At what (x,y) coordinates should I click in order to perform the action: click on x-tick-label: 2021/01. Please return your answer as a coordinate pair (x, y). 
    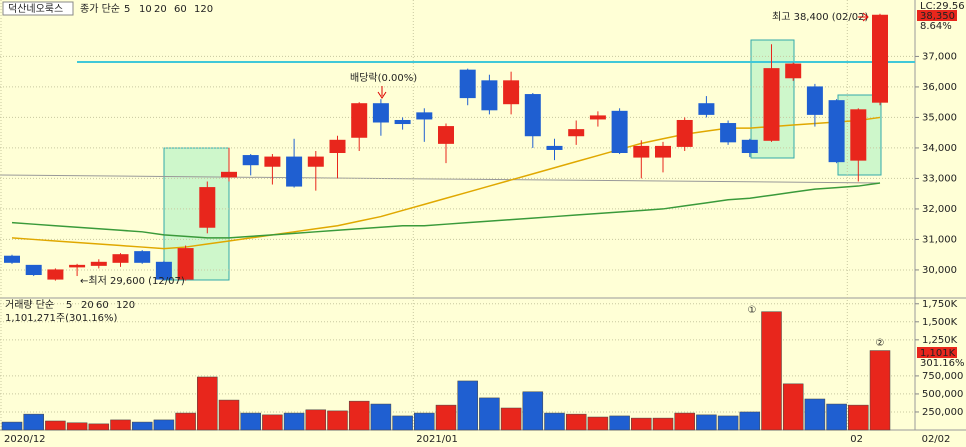
    Looking at the image, I should click on (437, 439).